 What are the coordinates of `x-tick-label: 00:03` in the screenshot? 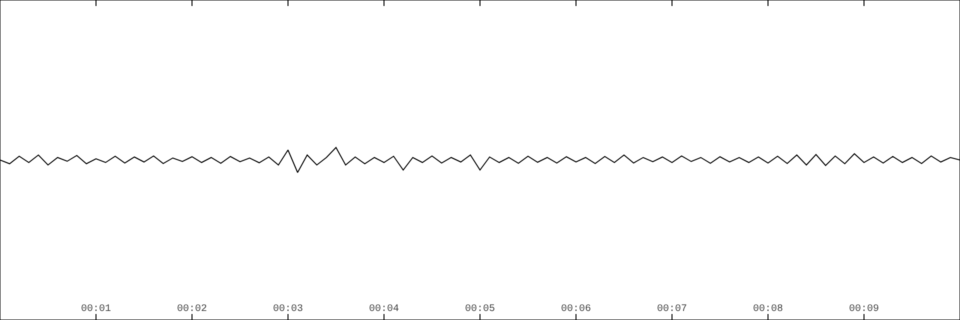 It's located at (288, 309).